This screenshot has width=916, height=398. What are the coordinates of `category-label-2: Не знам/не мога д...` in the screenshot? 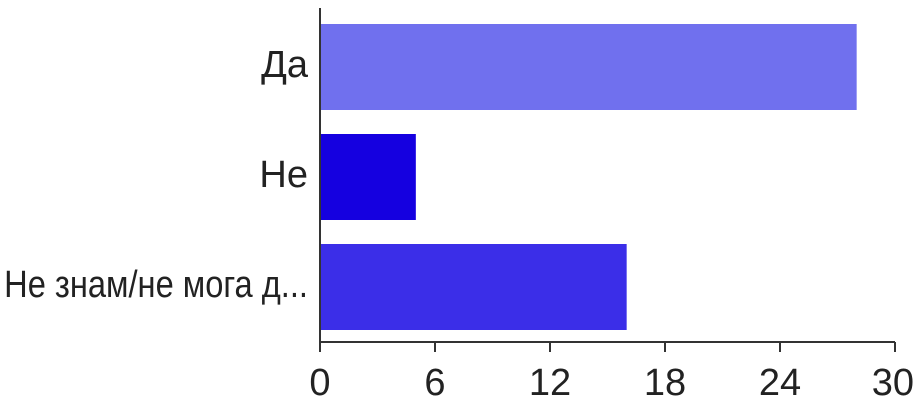 It's located at (156, 284).